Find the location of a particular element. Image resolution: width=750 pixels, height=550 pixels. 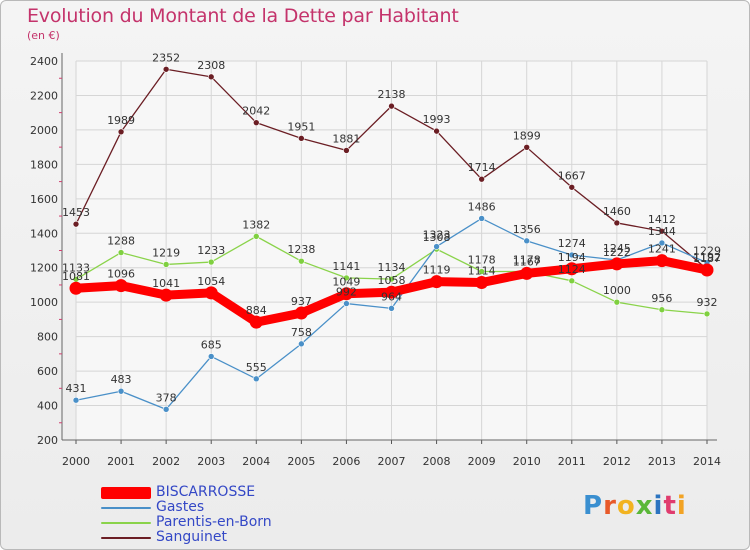

data-label-gastes: 1274 is located at coordinates (572, 243).